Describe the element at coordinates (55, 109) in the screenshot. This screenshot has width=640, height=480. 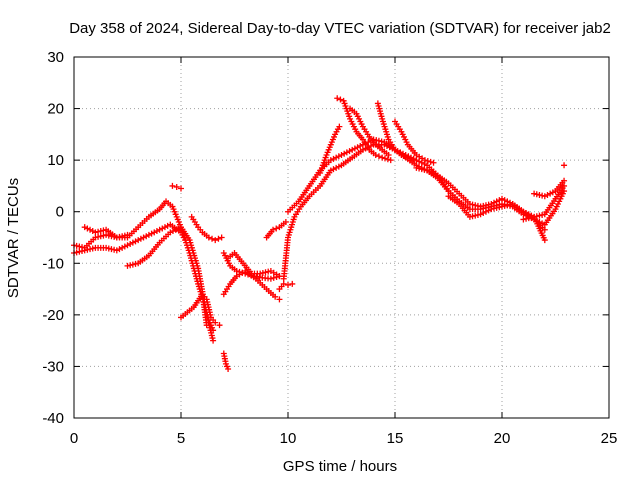
I see `y-tick-label: 20` at that location.